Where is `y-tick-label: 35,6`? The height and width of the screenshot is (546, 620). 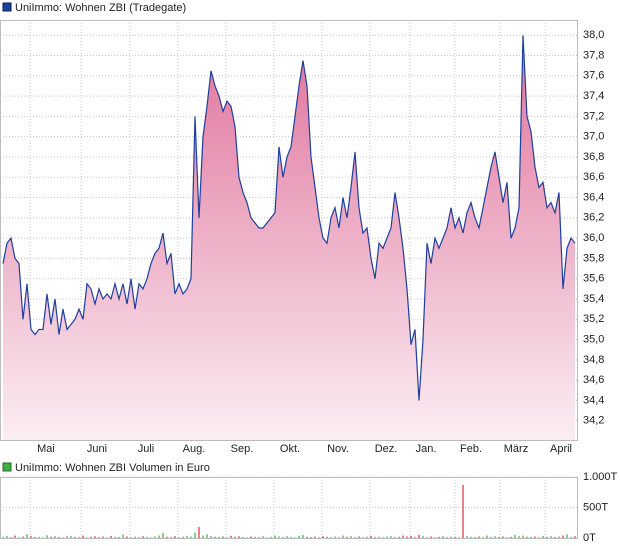
y-tick-label: 35,6 is located at coordinates (593, 279).